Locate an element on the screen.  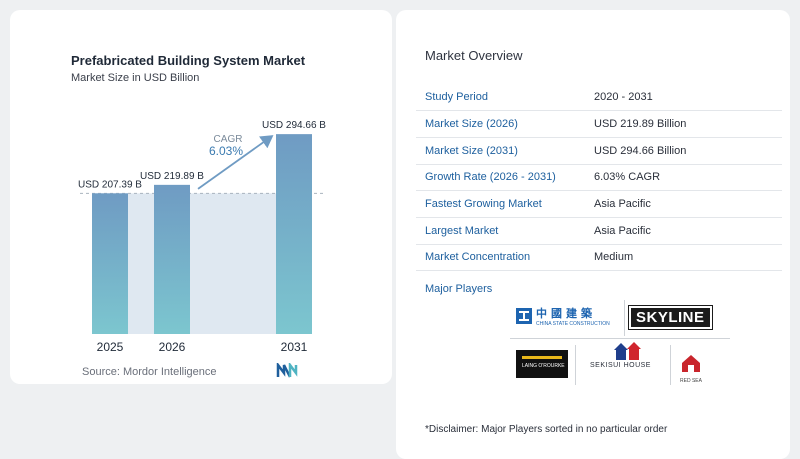
skyline-logo: SKYLINE is located at coordinates (670, 317).